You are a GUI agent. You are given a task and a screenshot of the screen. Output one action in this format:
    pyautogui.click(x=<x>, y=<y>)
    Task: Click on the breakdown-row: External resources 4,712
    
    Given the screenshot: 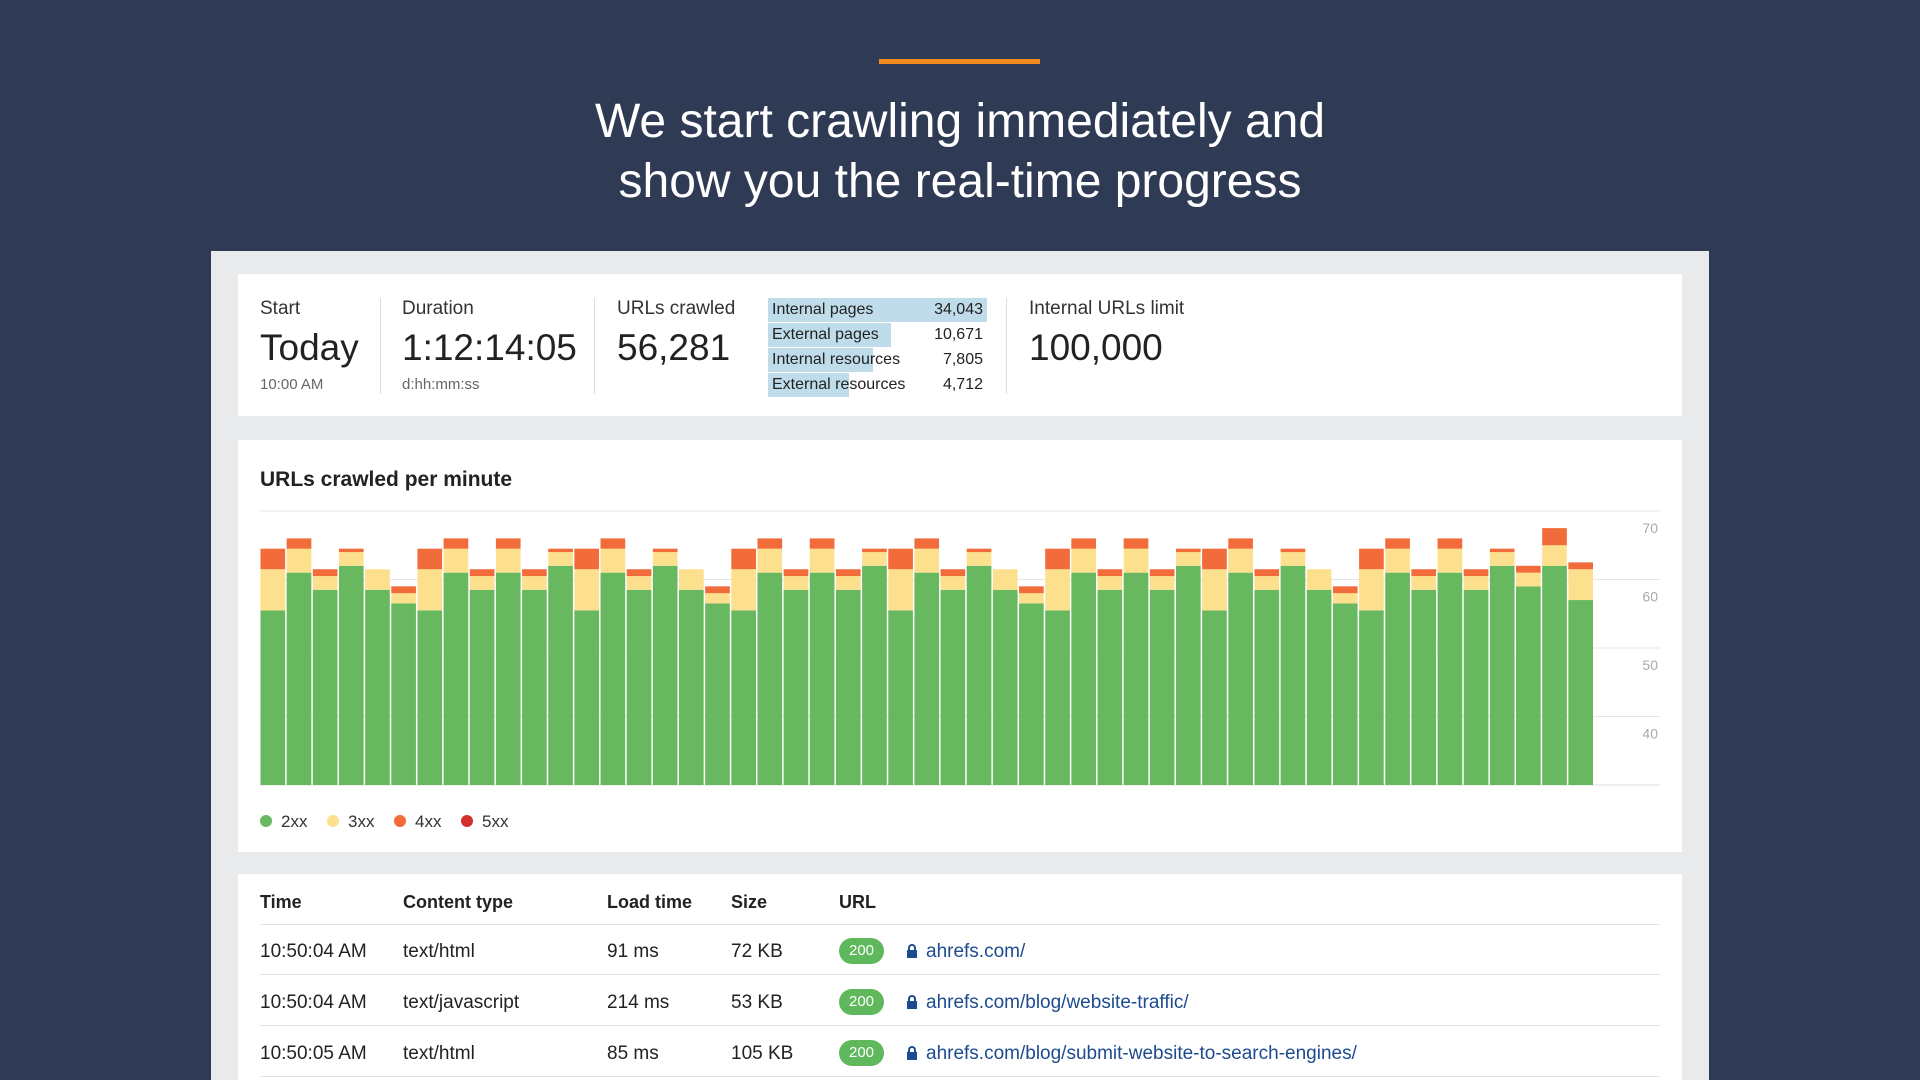 What is the action you would take?
    pyautogui.click(x=877, y=385)
    